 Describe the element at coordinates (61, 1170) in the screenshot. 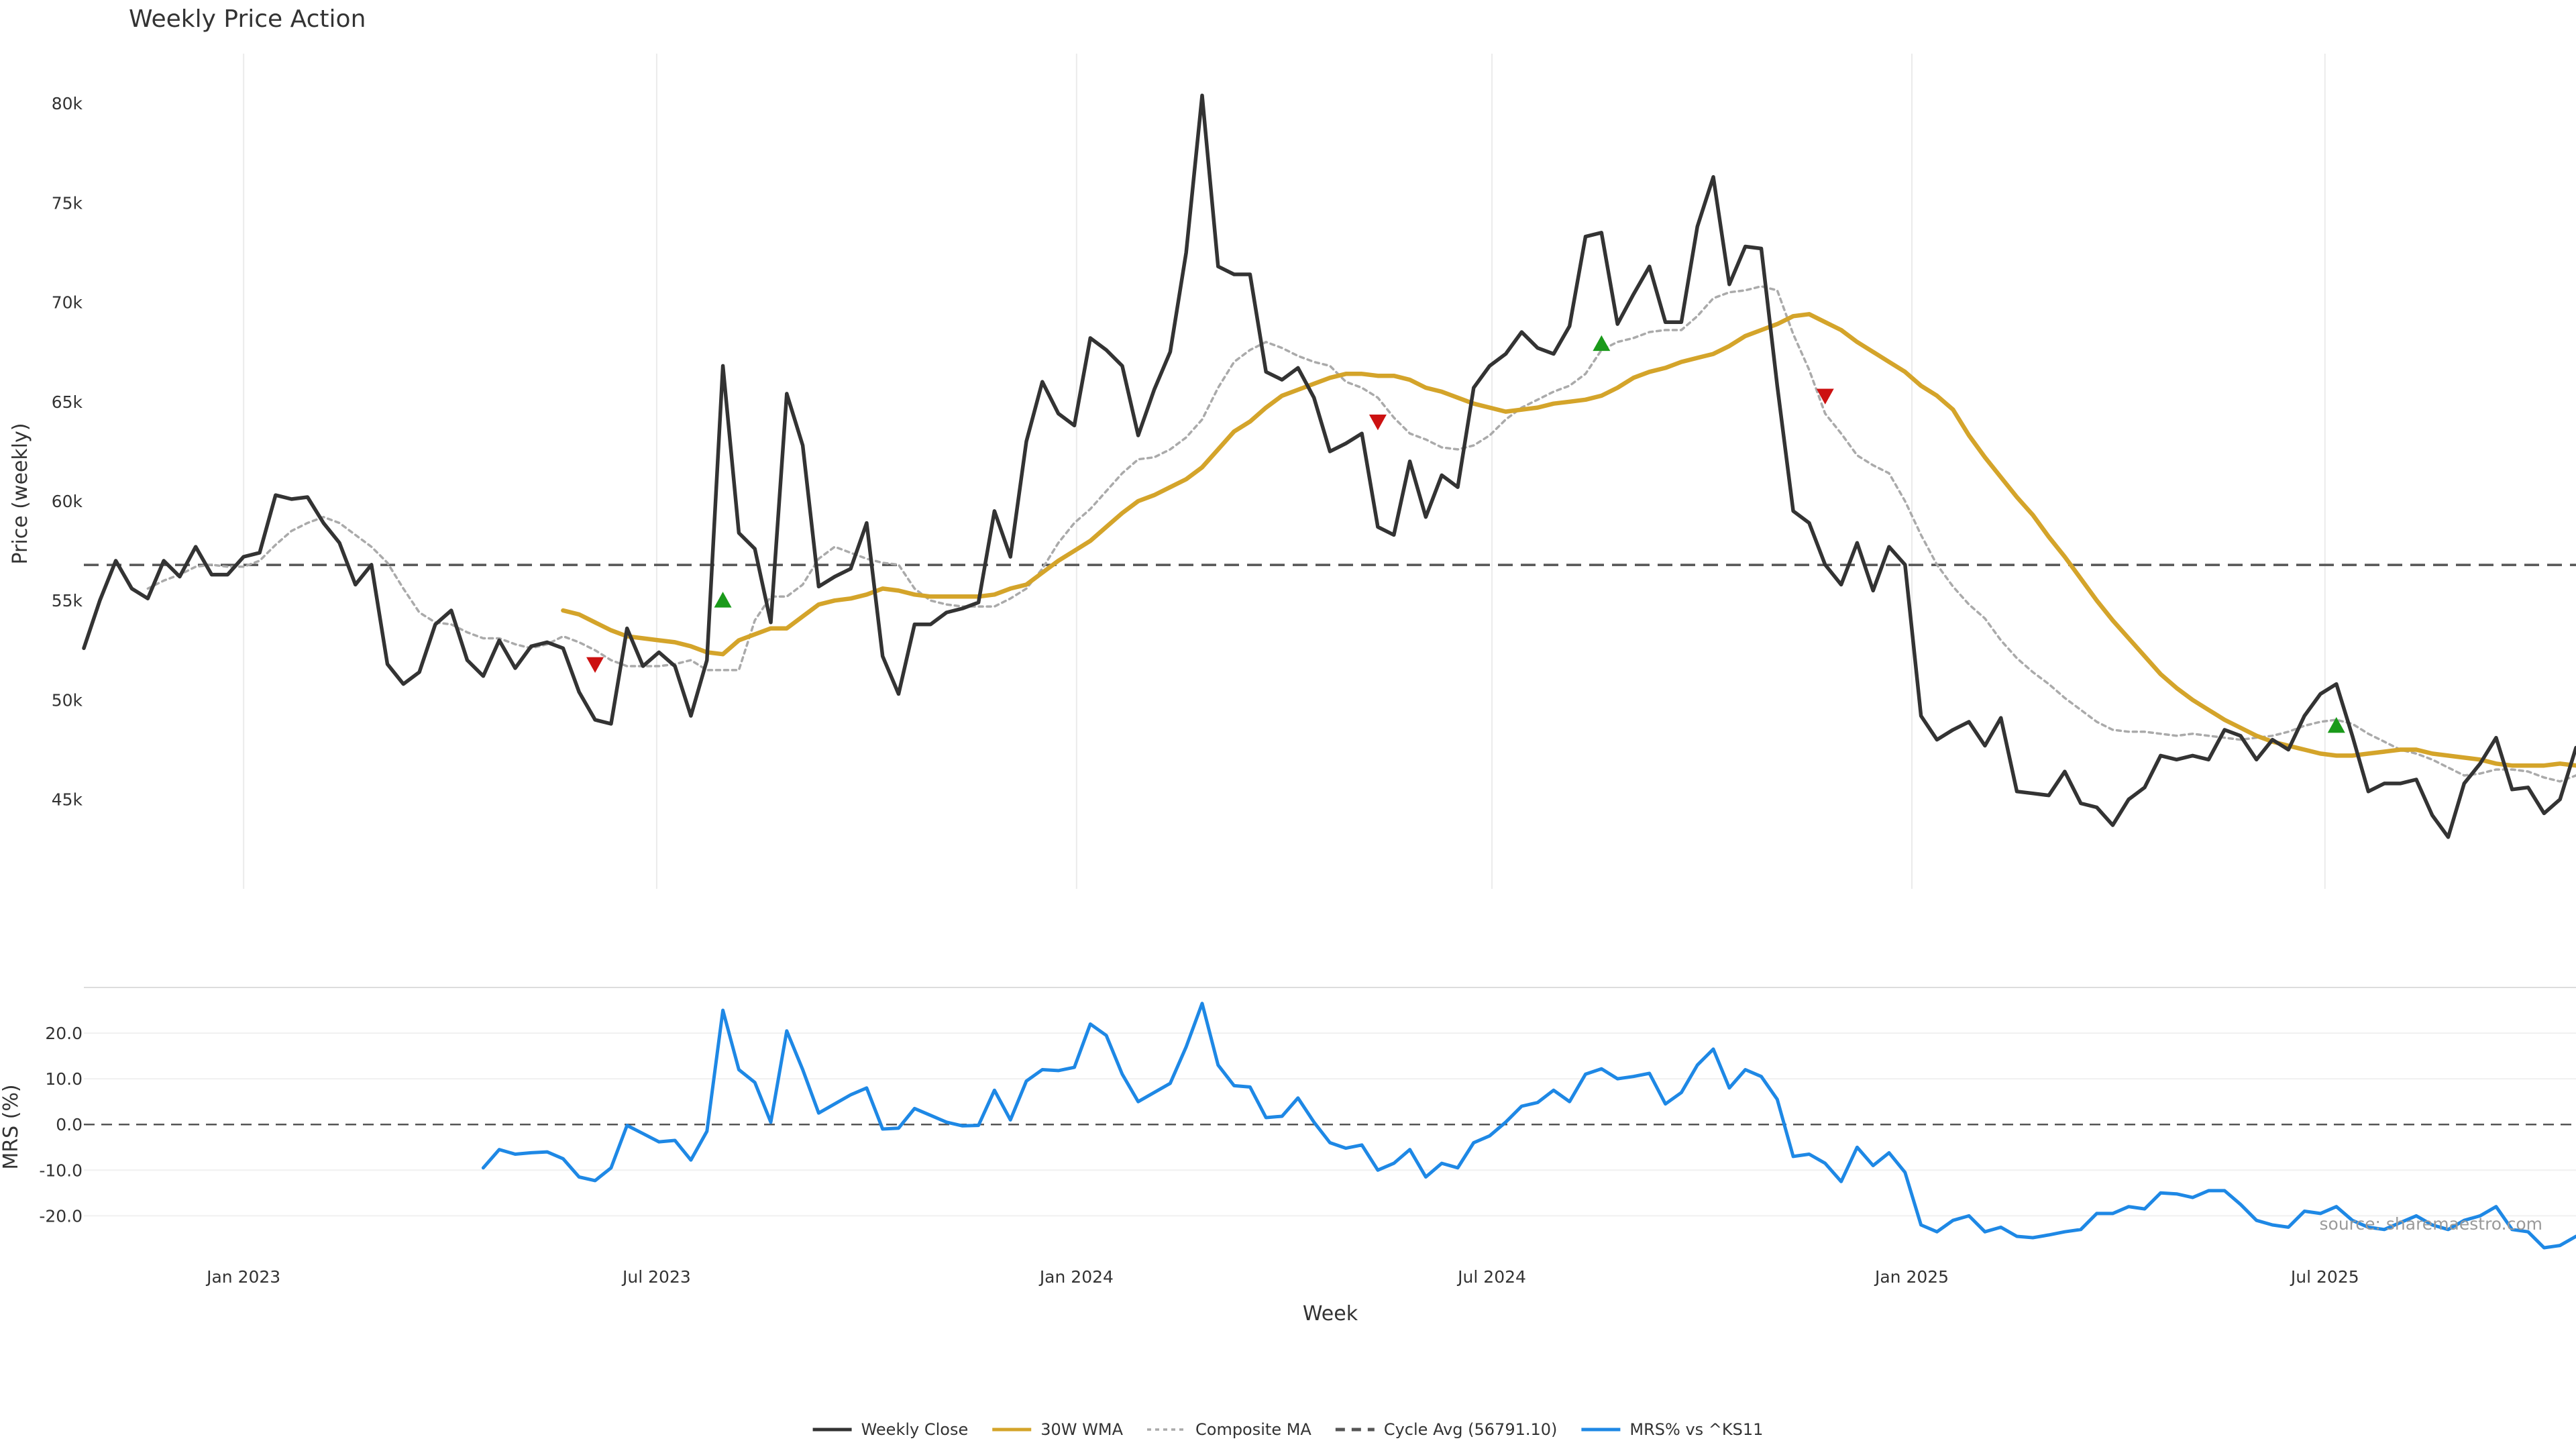

I see `mrs-y-tick-label: -10.0` at that location.